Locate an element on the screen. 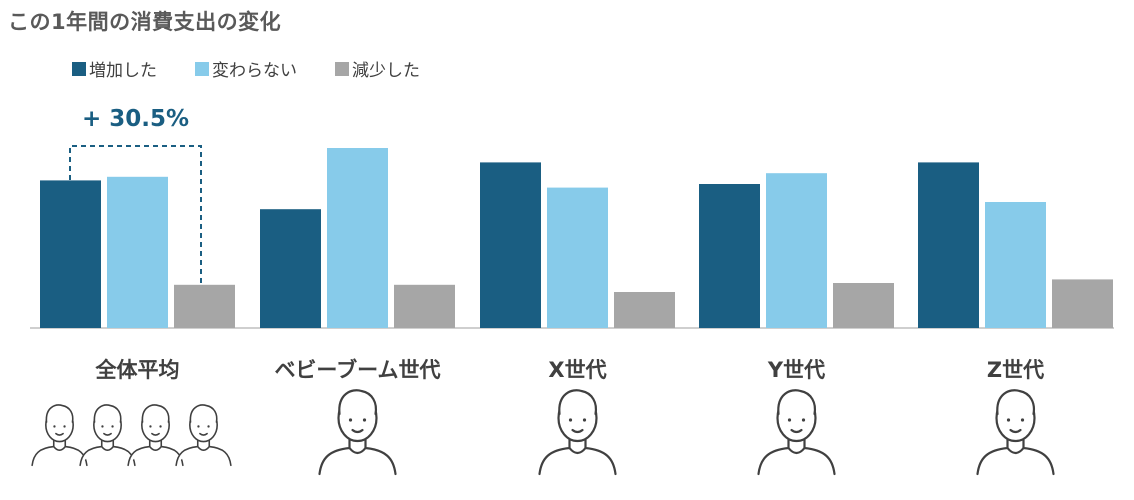 Image resolution: width=1134 pixels, height=500 pixels. legend-item: 変わらない is located at coordinates (246, 68).